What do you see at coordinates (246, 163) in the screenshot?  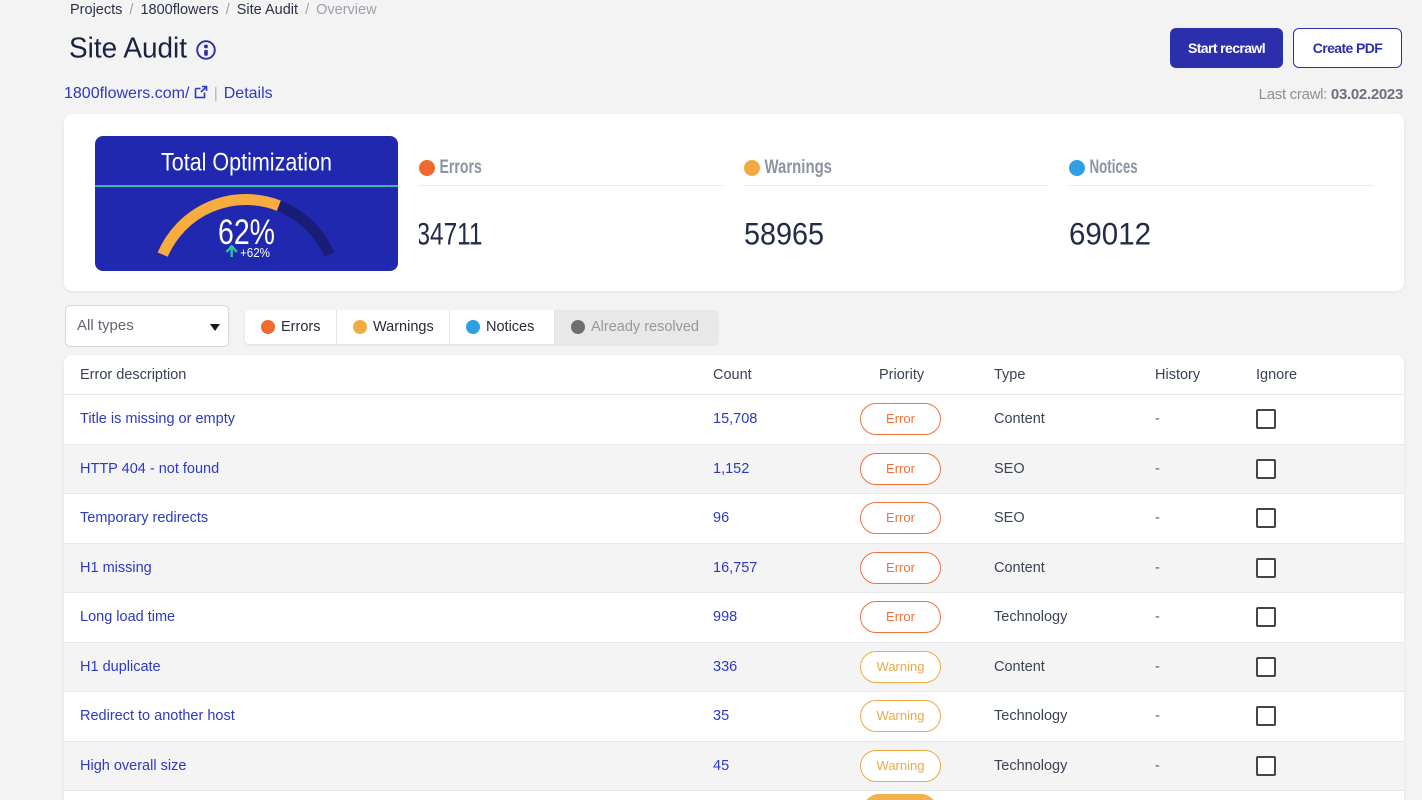 I see `svg-text: Total Optimization` at bounding box center [246, 163].